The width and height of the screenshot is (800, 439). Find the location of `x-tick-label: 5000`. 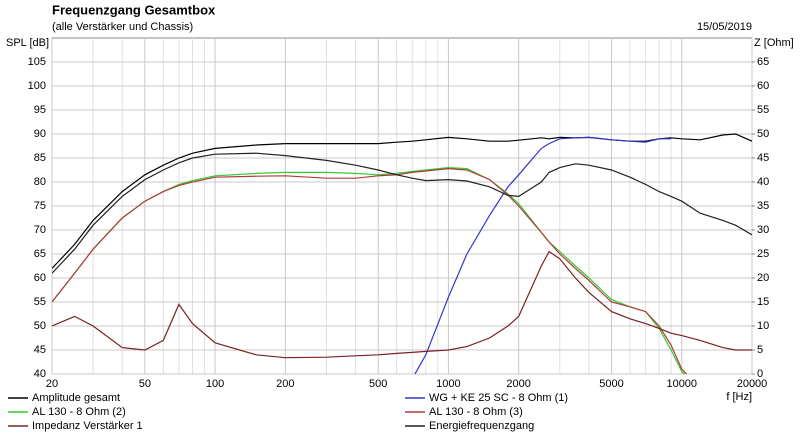

x-tick-label: 5000 is located at coordinates (611, 384).